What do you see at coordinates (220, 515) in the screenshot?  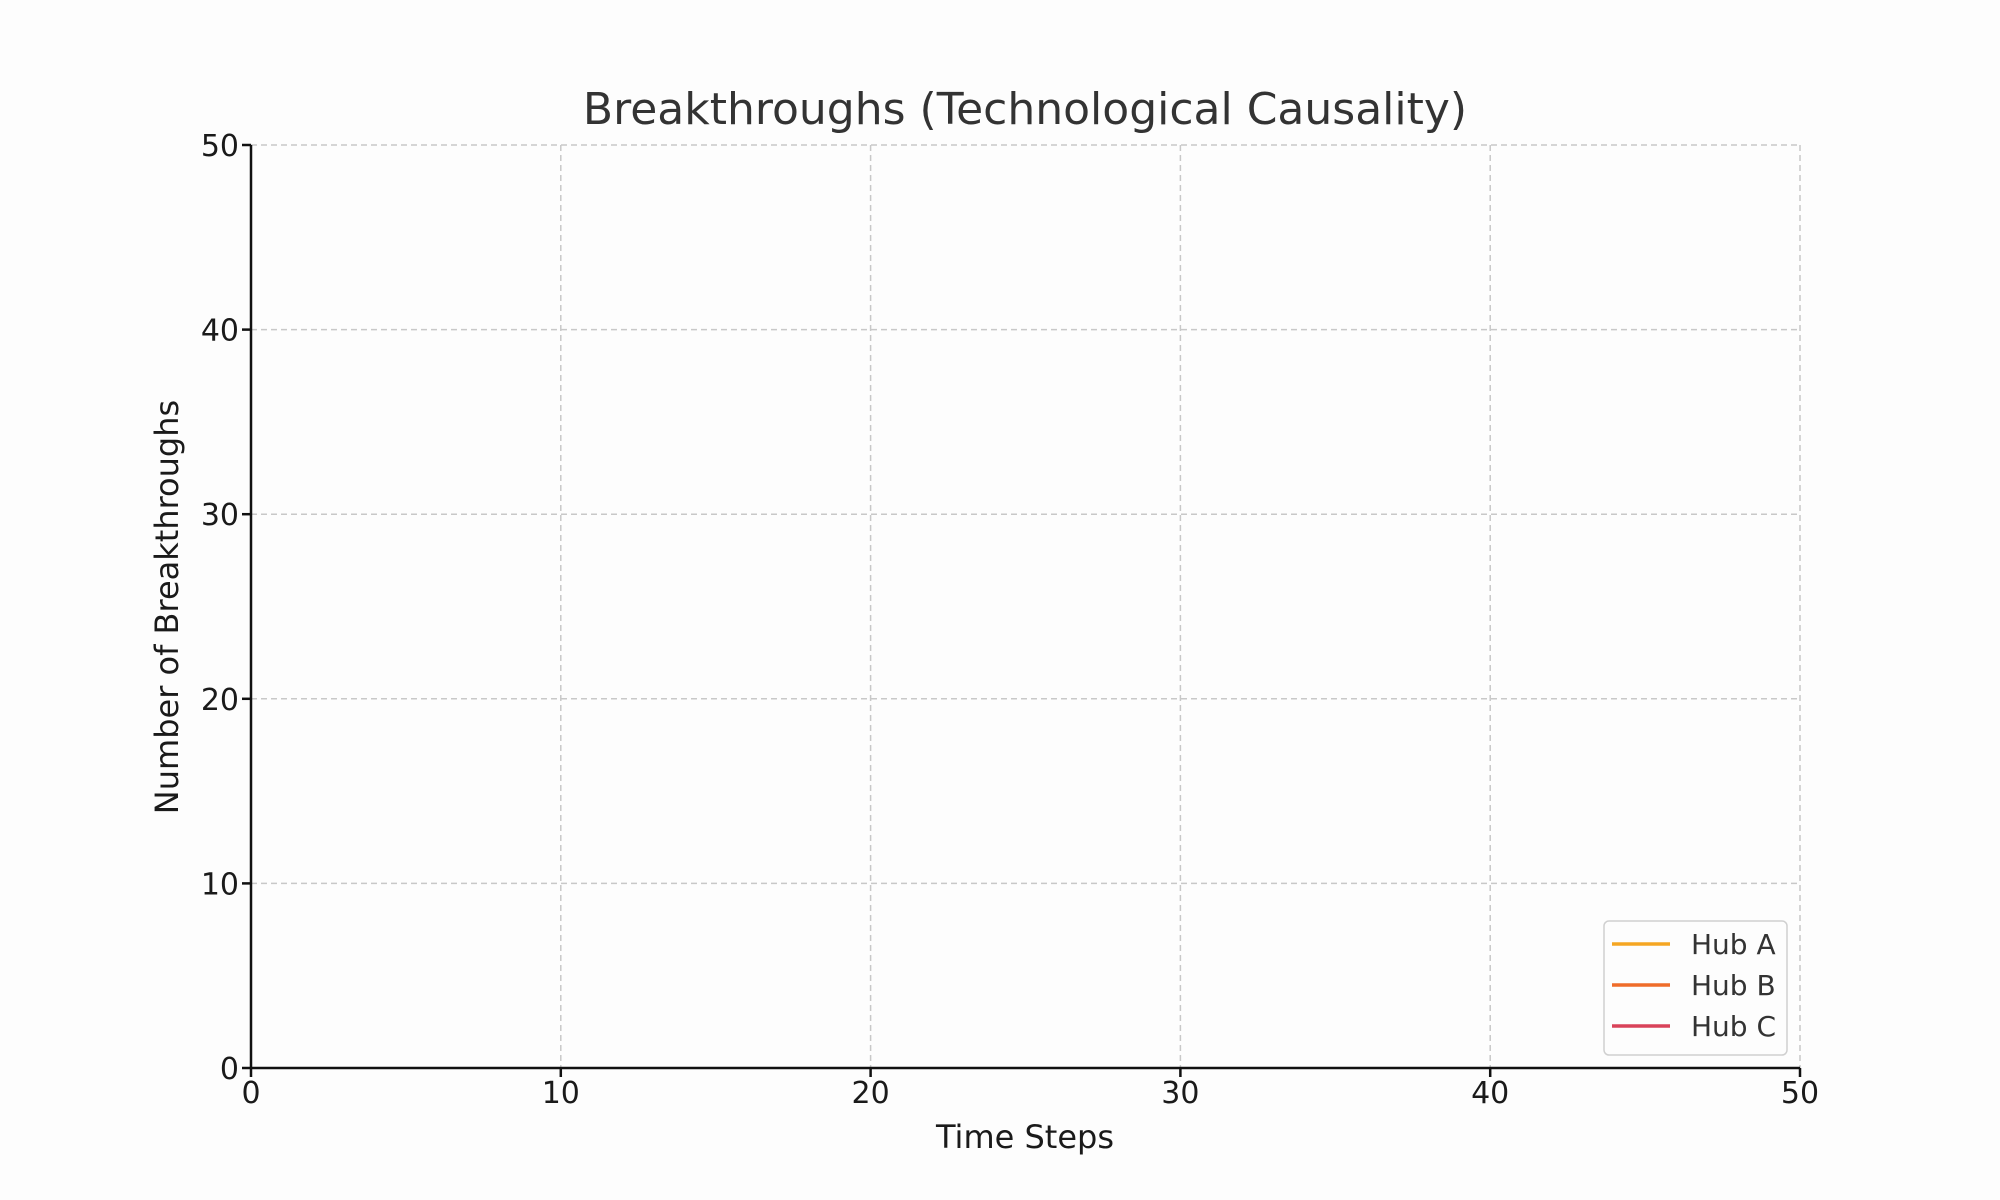 I see `y-tick-label: 30` at bounding box center [220, 515].